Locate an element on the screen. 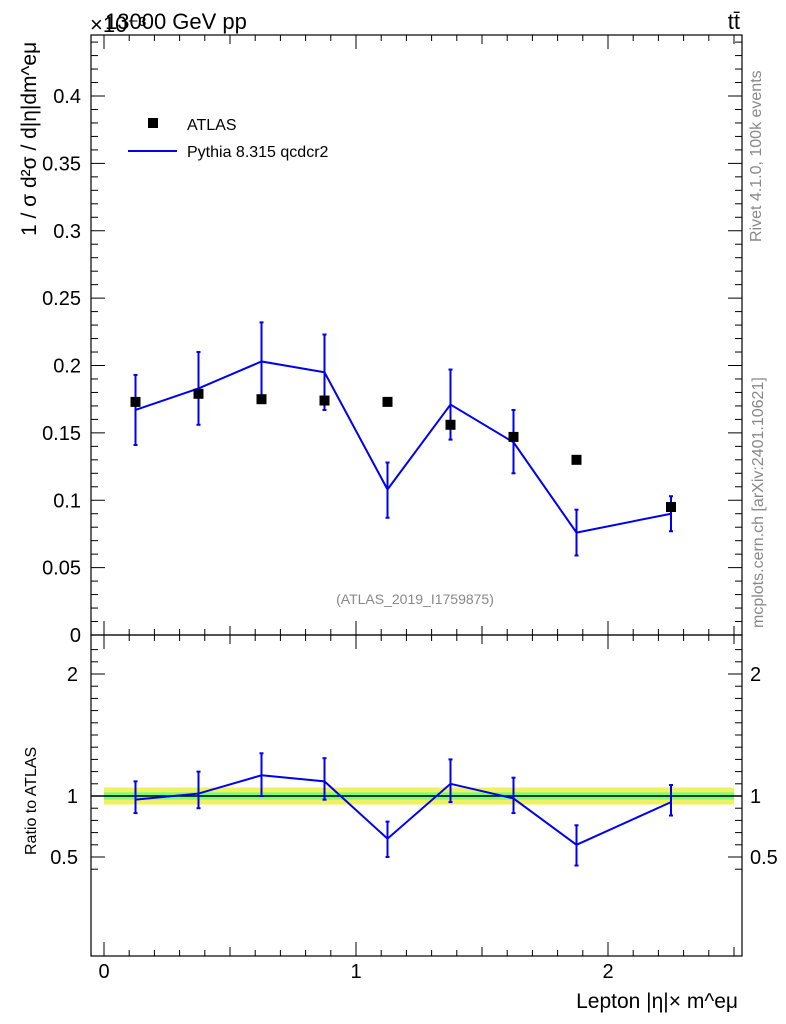  ratio-line is located at coordinates (403, 810).